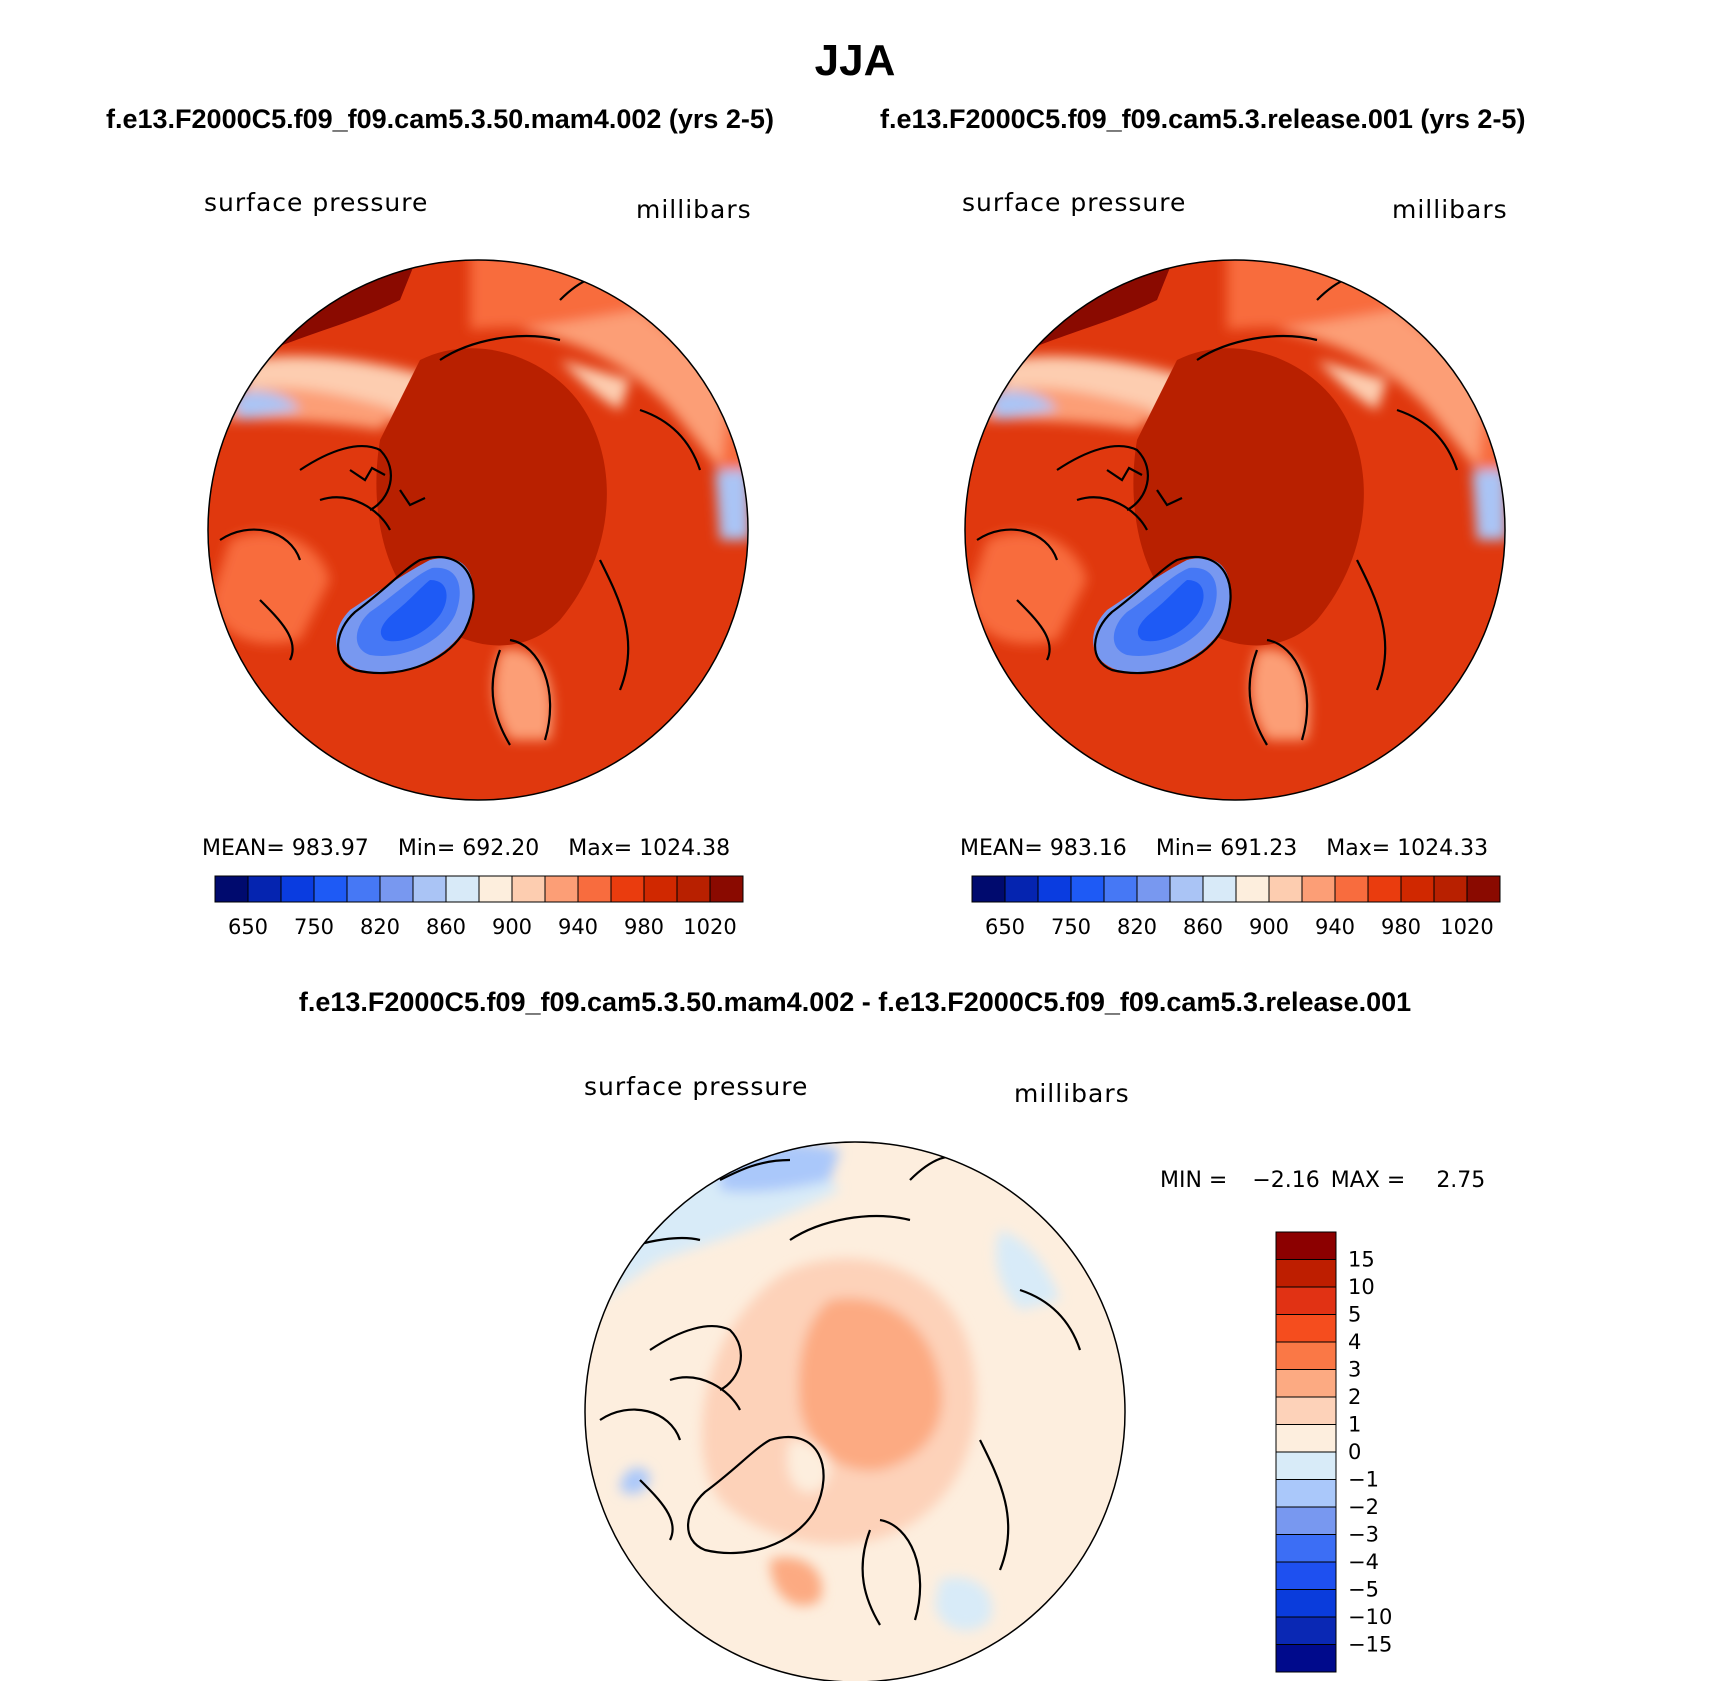  What do you see at coordinates (501, 848) in the screenshot?
I see `panel1-min-value: 692.20` at bounding box center [501, 848].